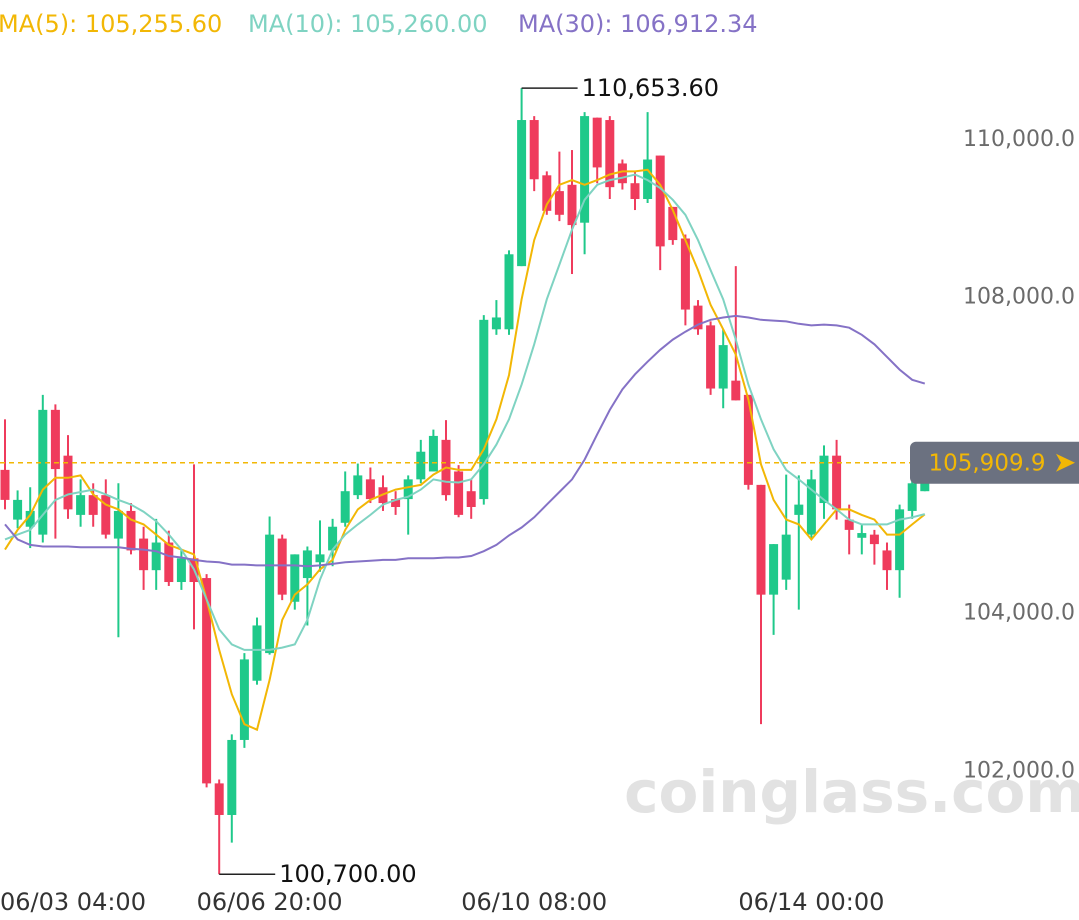 This screenshot has width=1079, height=920. Describe the element at coordinates (153, 24) in the screenshot. I see `legend-value: 105,255.60` at that location.